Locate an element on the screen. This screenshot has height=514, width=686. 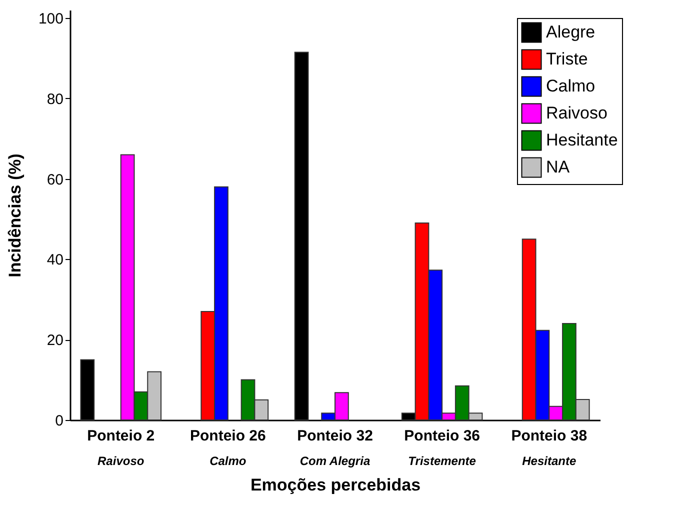
legend-label: Hesitante is located at coordinates (582, 140).